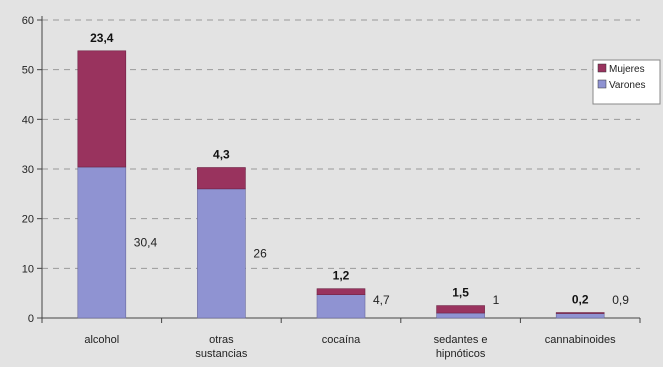 This screenshot has width=663, height=367. I want to click on data-label-varones: 26, so click(260, 253).